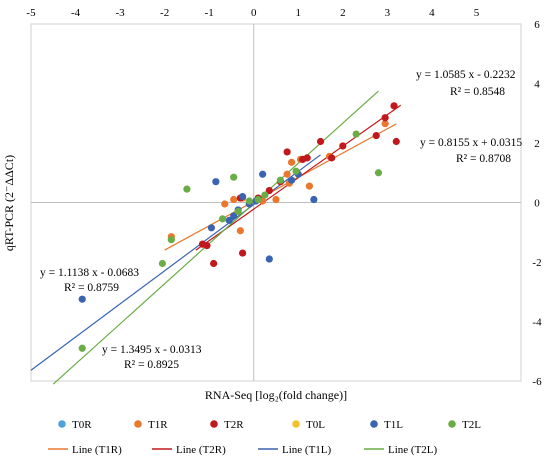  Describe the element at coordinates (315, 425) in the screenshot. I see `legend-label: T0L` at that location.